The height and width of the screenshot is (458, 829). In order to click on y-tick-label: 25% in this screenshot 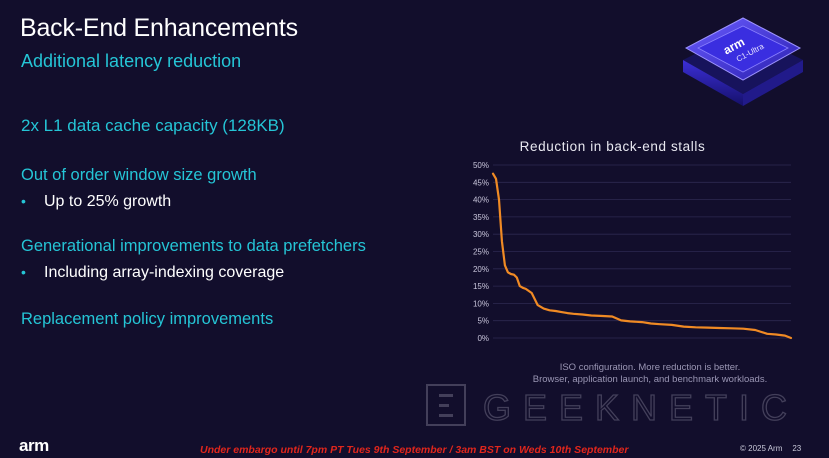, I will do `click(481, 252)`.